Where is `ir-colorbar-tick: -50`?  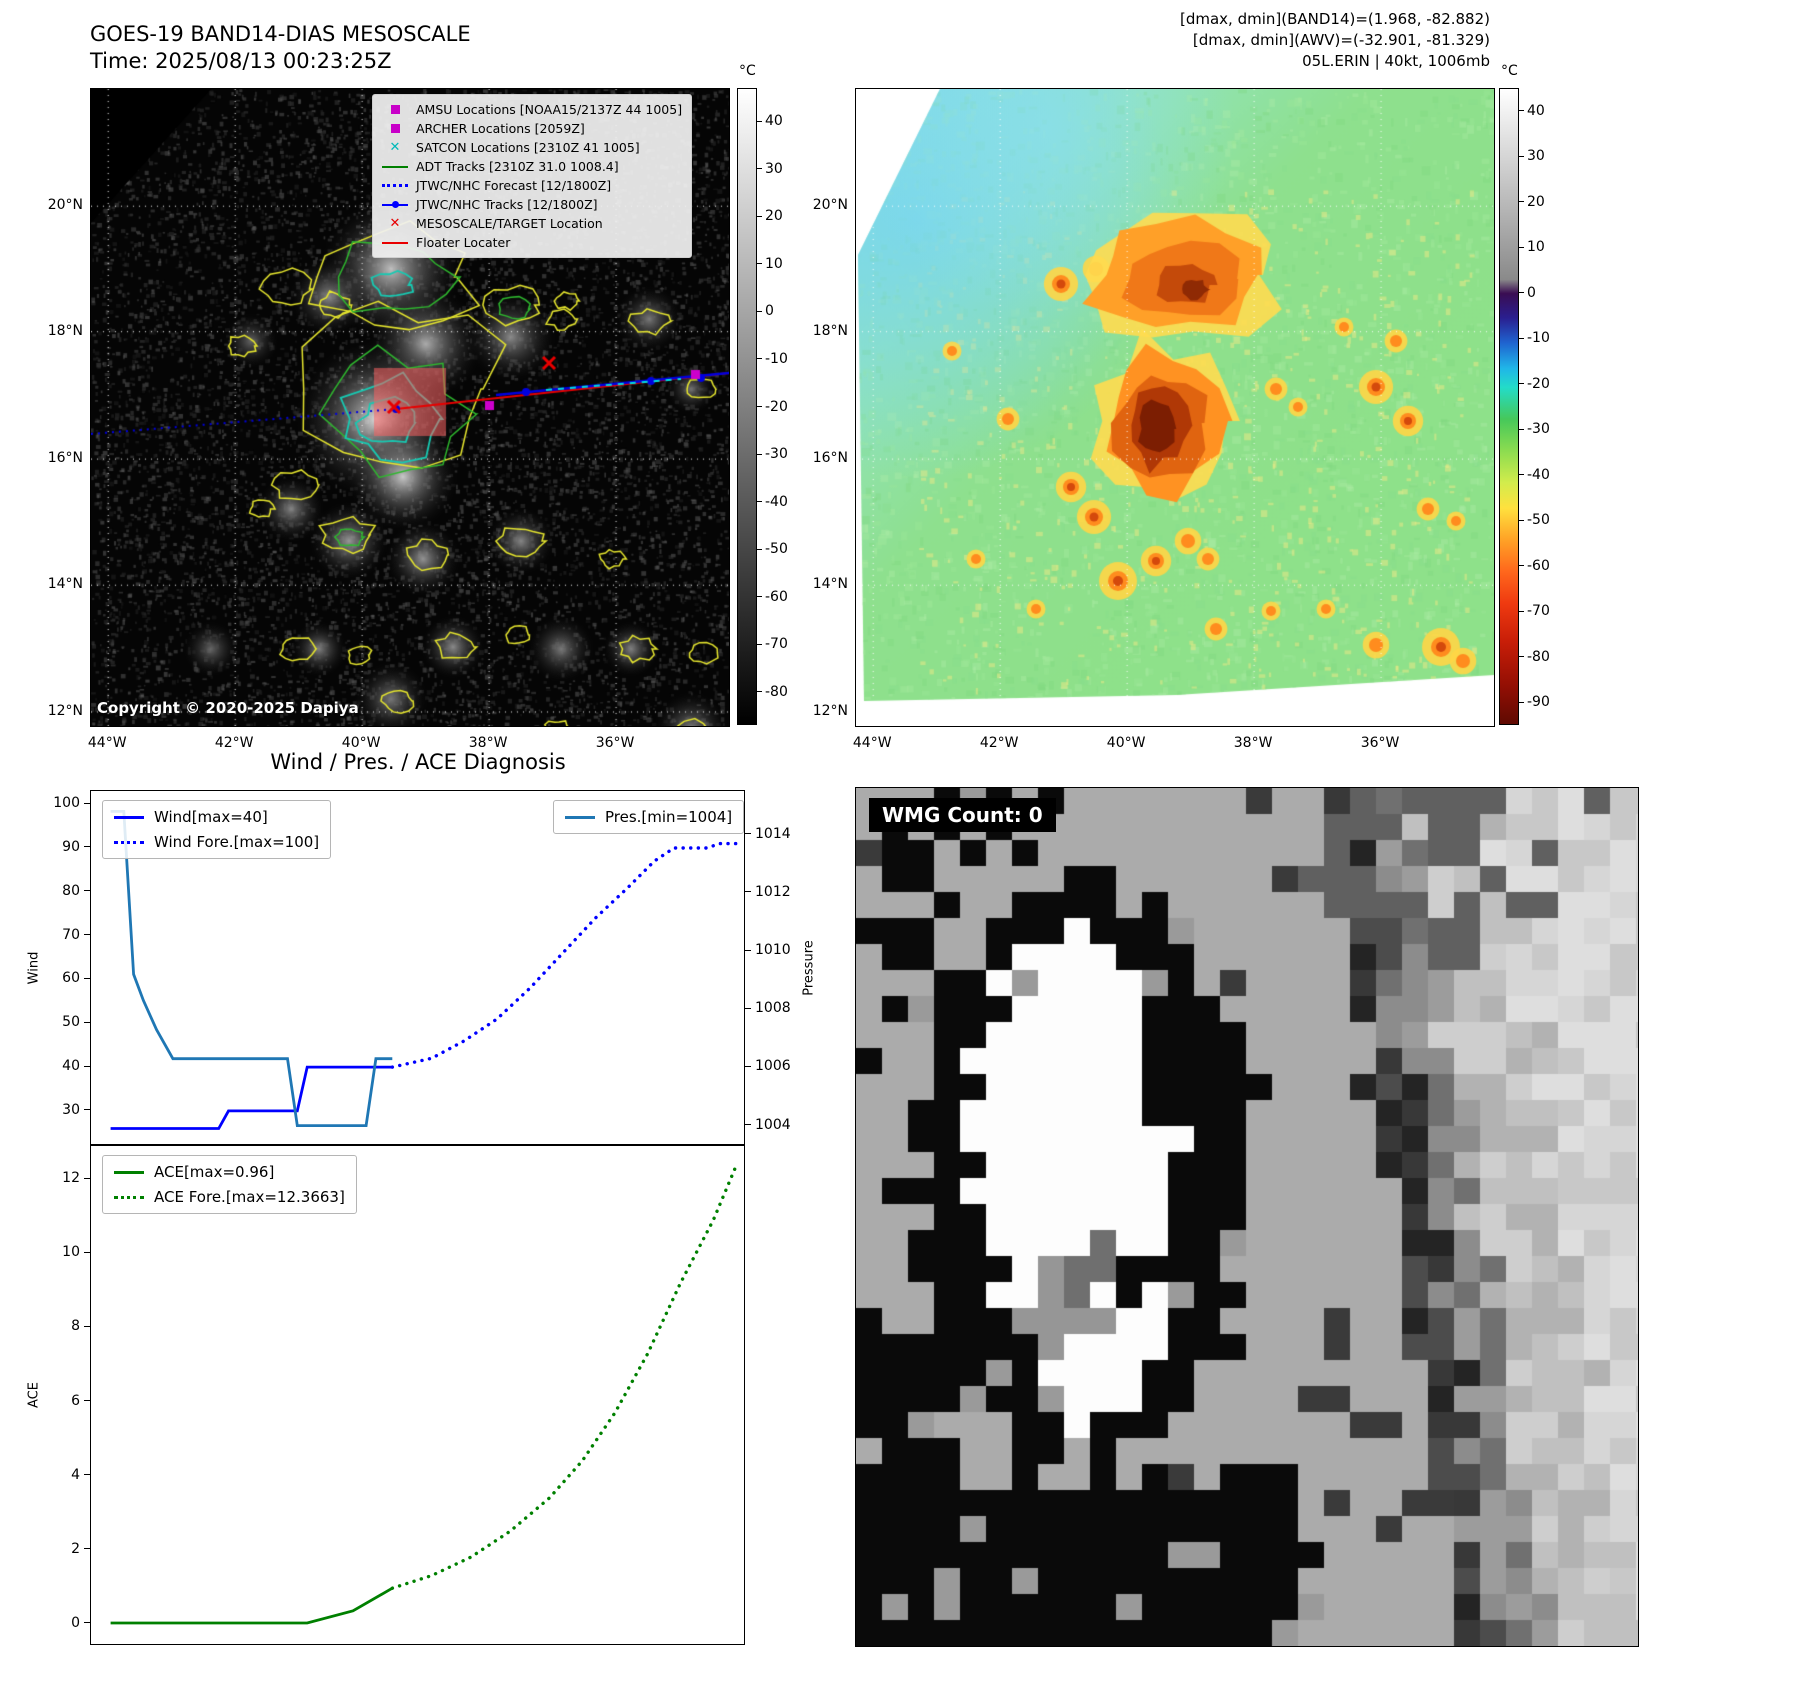 ir-colorbar-tick: -50 is located at coordinates (776, 549).